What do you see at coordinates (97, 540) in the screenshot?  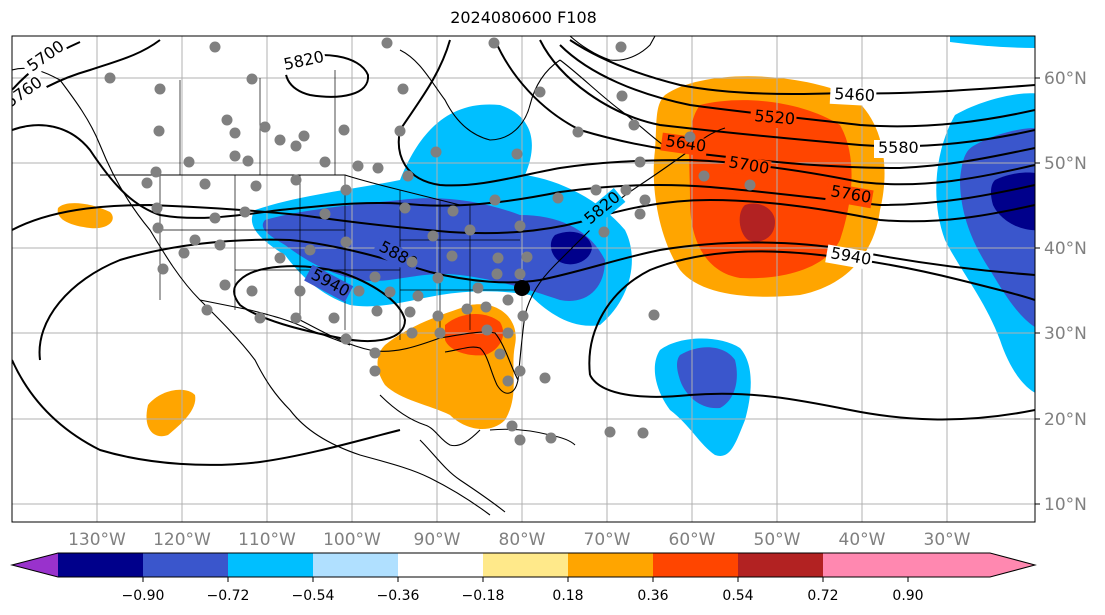 I see `lon-label: 130°W` at bounding box center [97, 540].